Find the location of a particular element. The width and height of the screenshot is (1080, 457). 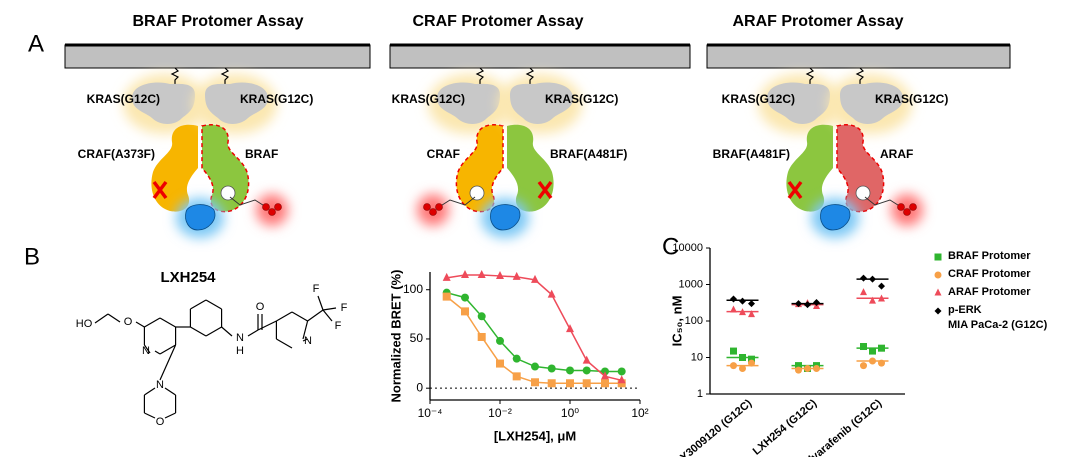

x-tick-label: 10⁻² is located at coordinates (500, 413).